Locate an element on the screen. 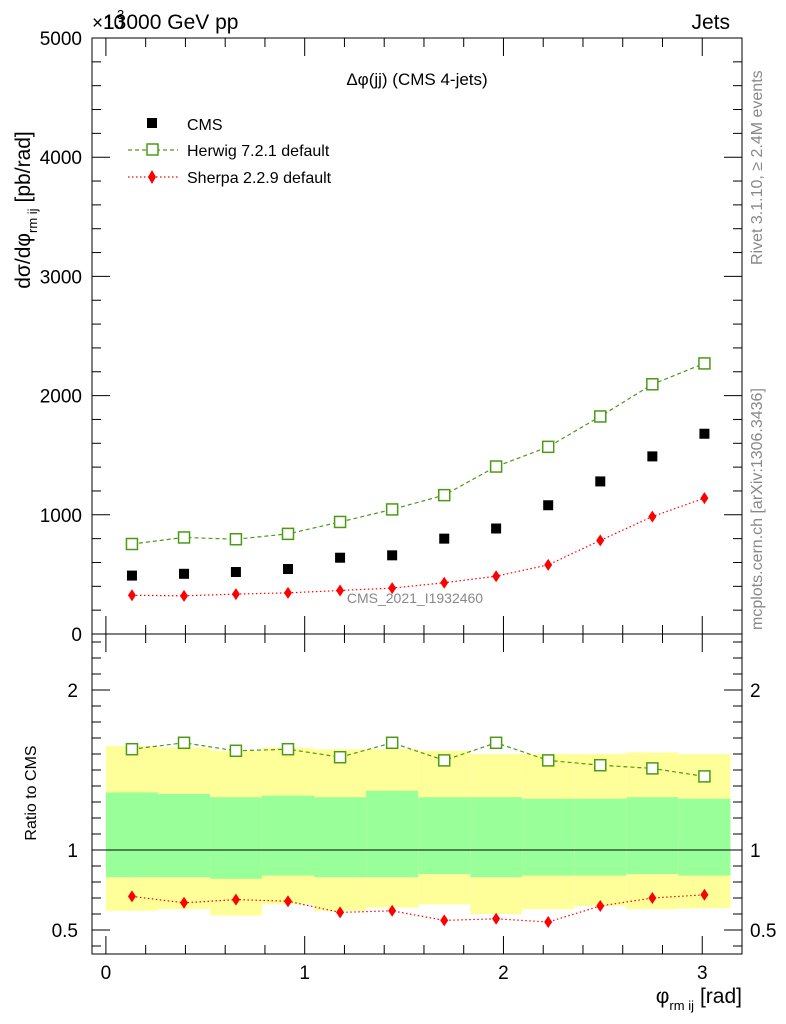  ratio-bands is located at coordinates (418, 831).